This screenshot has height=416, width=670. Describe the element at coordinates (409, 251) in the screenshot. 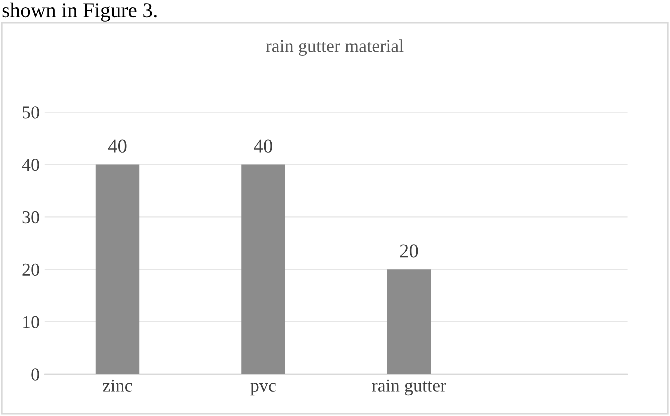

I see `data-label: 20` at that location.